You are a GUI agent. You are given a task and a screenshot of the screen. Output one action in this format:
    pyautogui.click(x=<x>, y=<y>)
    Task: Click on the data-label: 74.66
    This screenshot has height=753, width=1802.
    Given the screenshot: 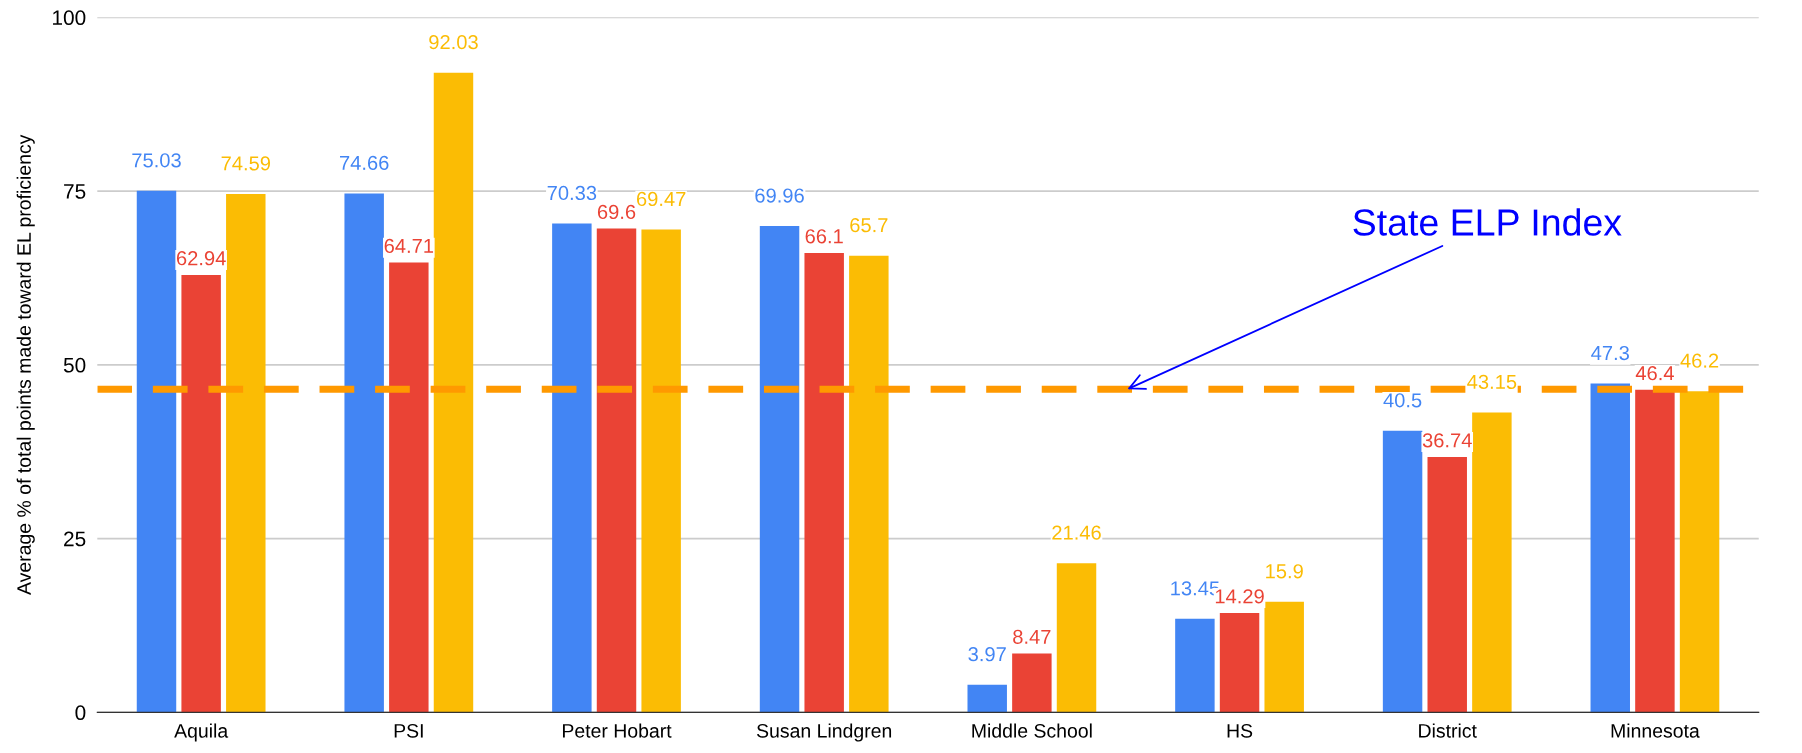 What is the action you would take?
    pyautogui.click(x=364, y=163)
    